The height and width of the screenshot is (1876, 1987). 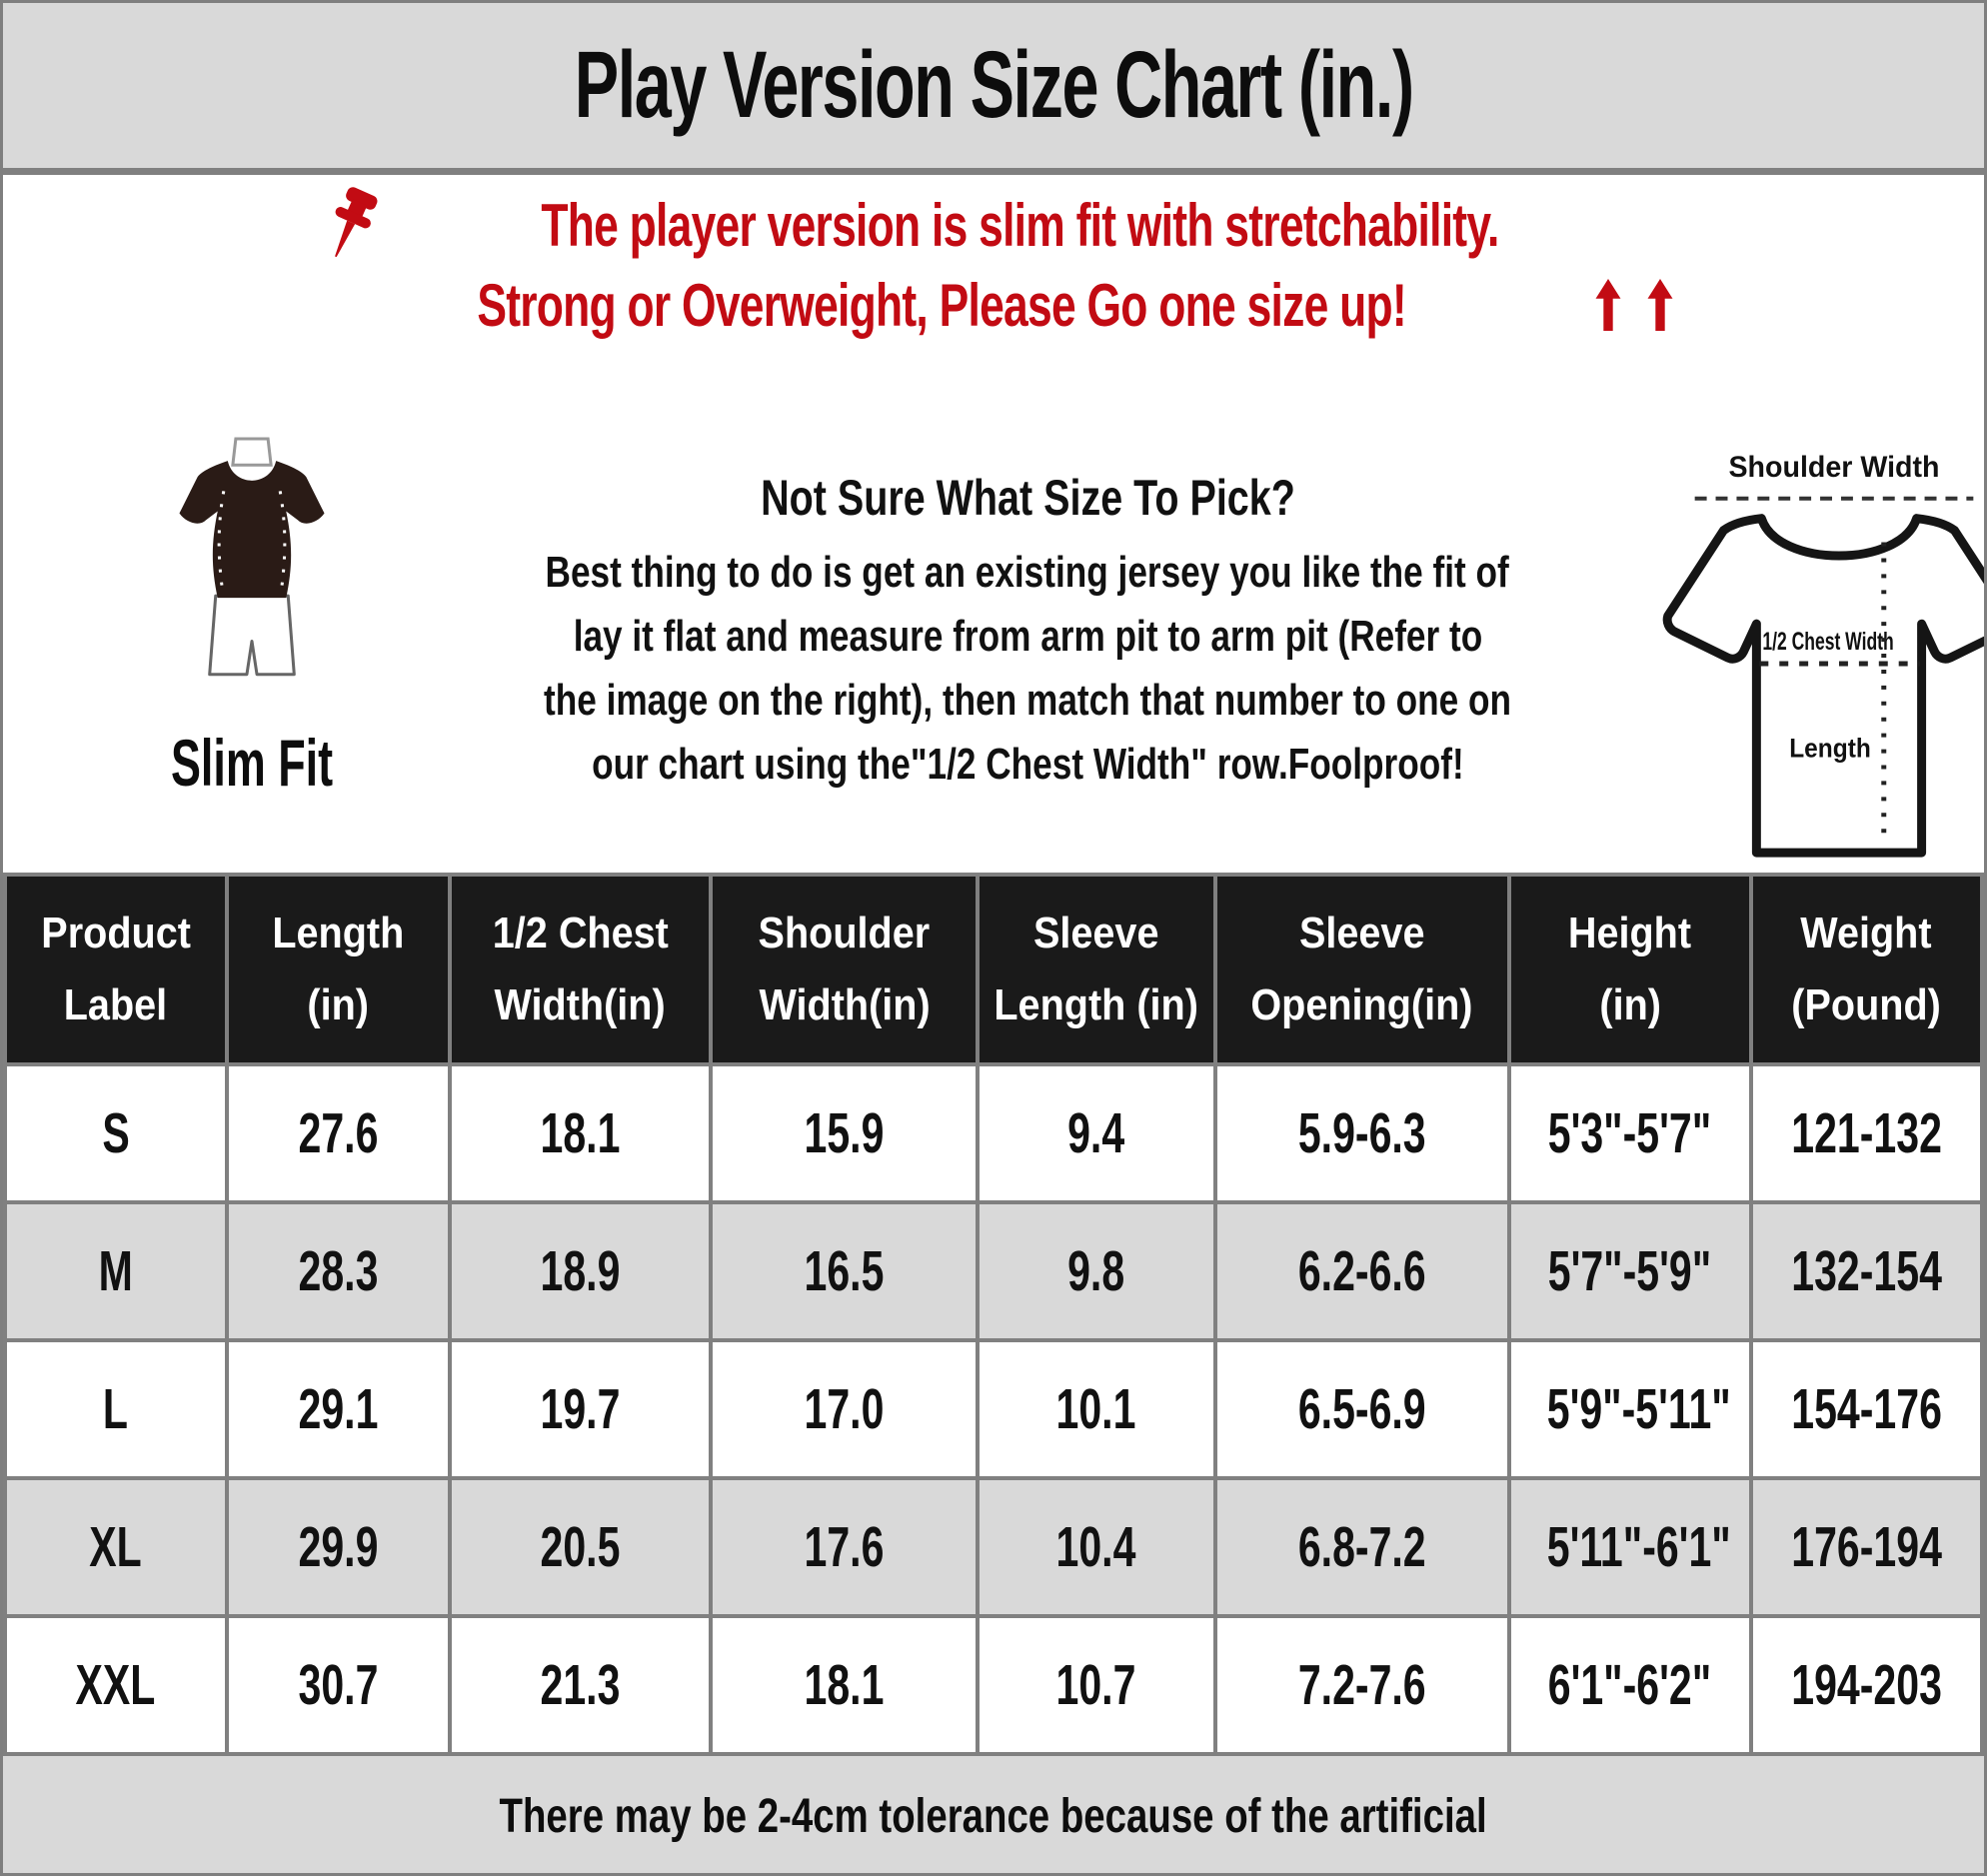 I want to click on size-cell: 7.2-7.6, so click(x=1362, y=1685).